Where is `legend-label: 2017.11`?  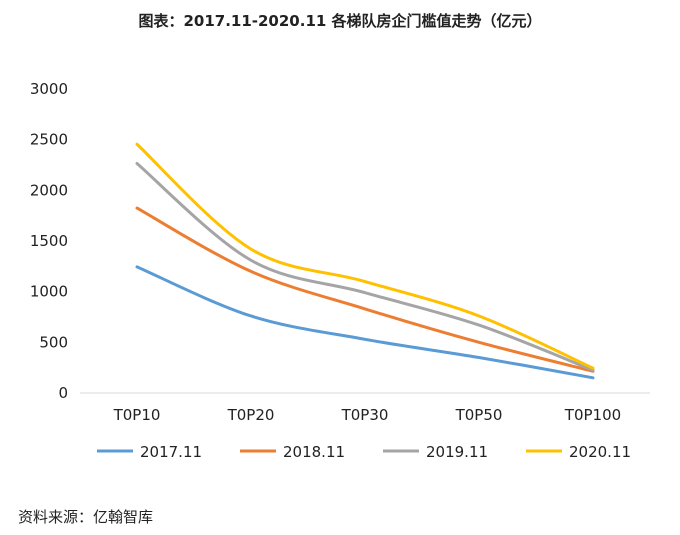 legend-label: 2017.11 is located at coordinates (171, 452).